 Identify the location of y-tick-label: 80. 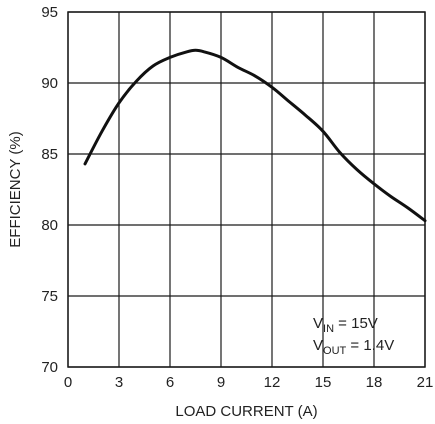
(49, 225).